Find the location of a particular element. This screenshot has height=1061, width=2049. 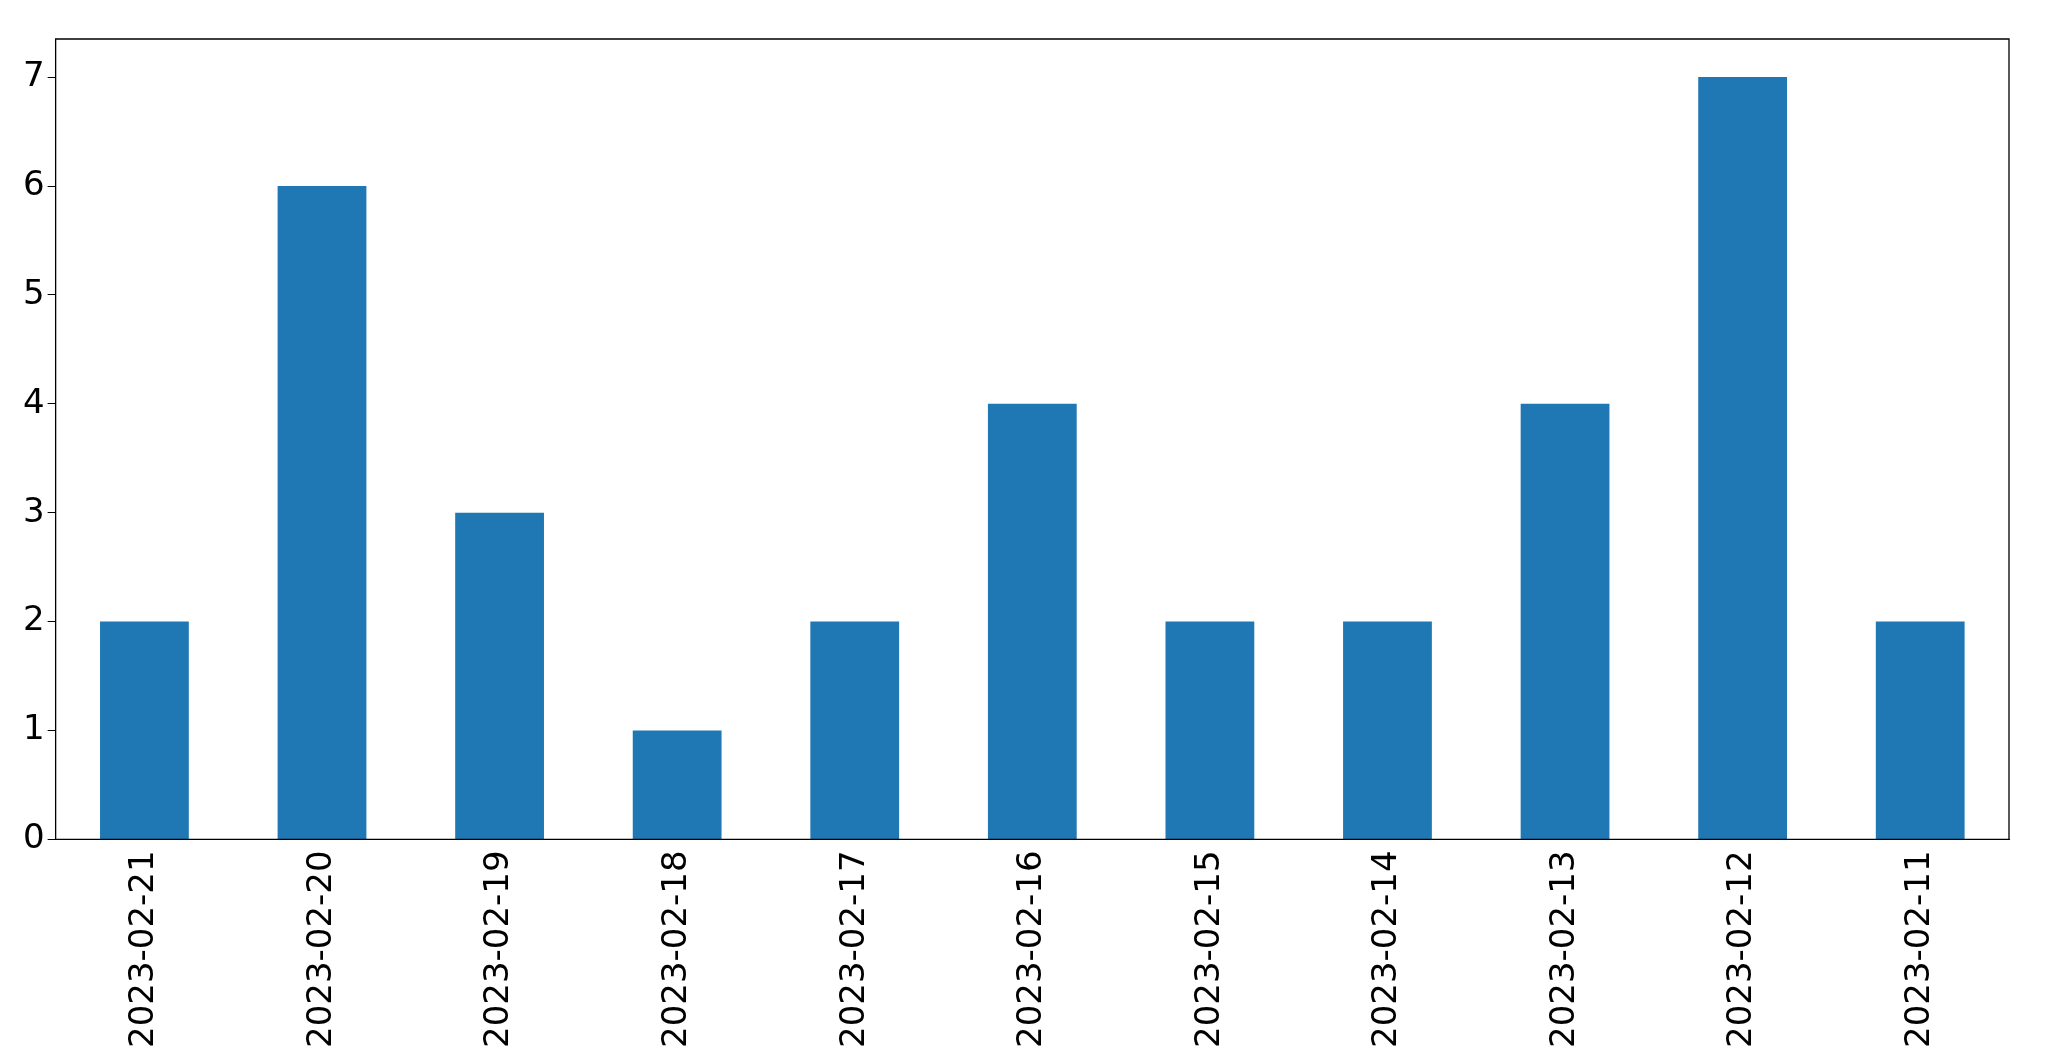

x-tick-label: 2023-02-20 is located at coordinates (318, 949).